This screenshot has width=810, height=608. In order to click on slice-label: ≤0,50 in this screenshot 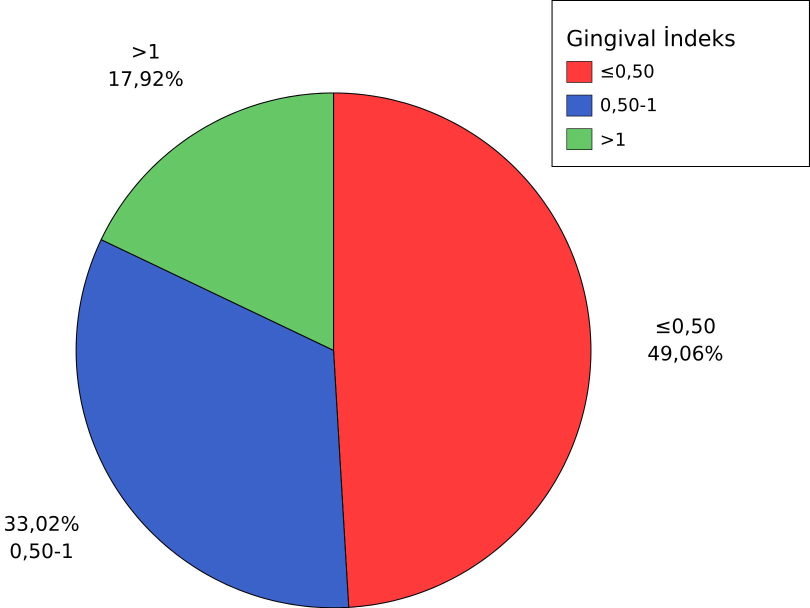, I will do `click(685, 327)`.